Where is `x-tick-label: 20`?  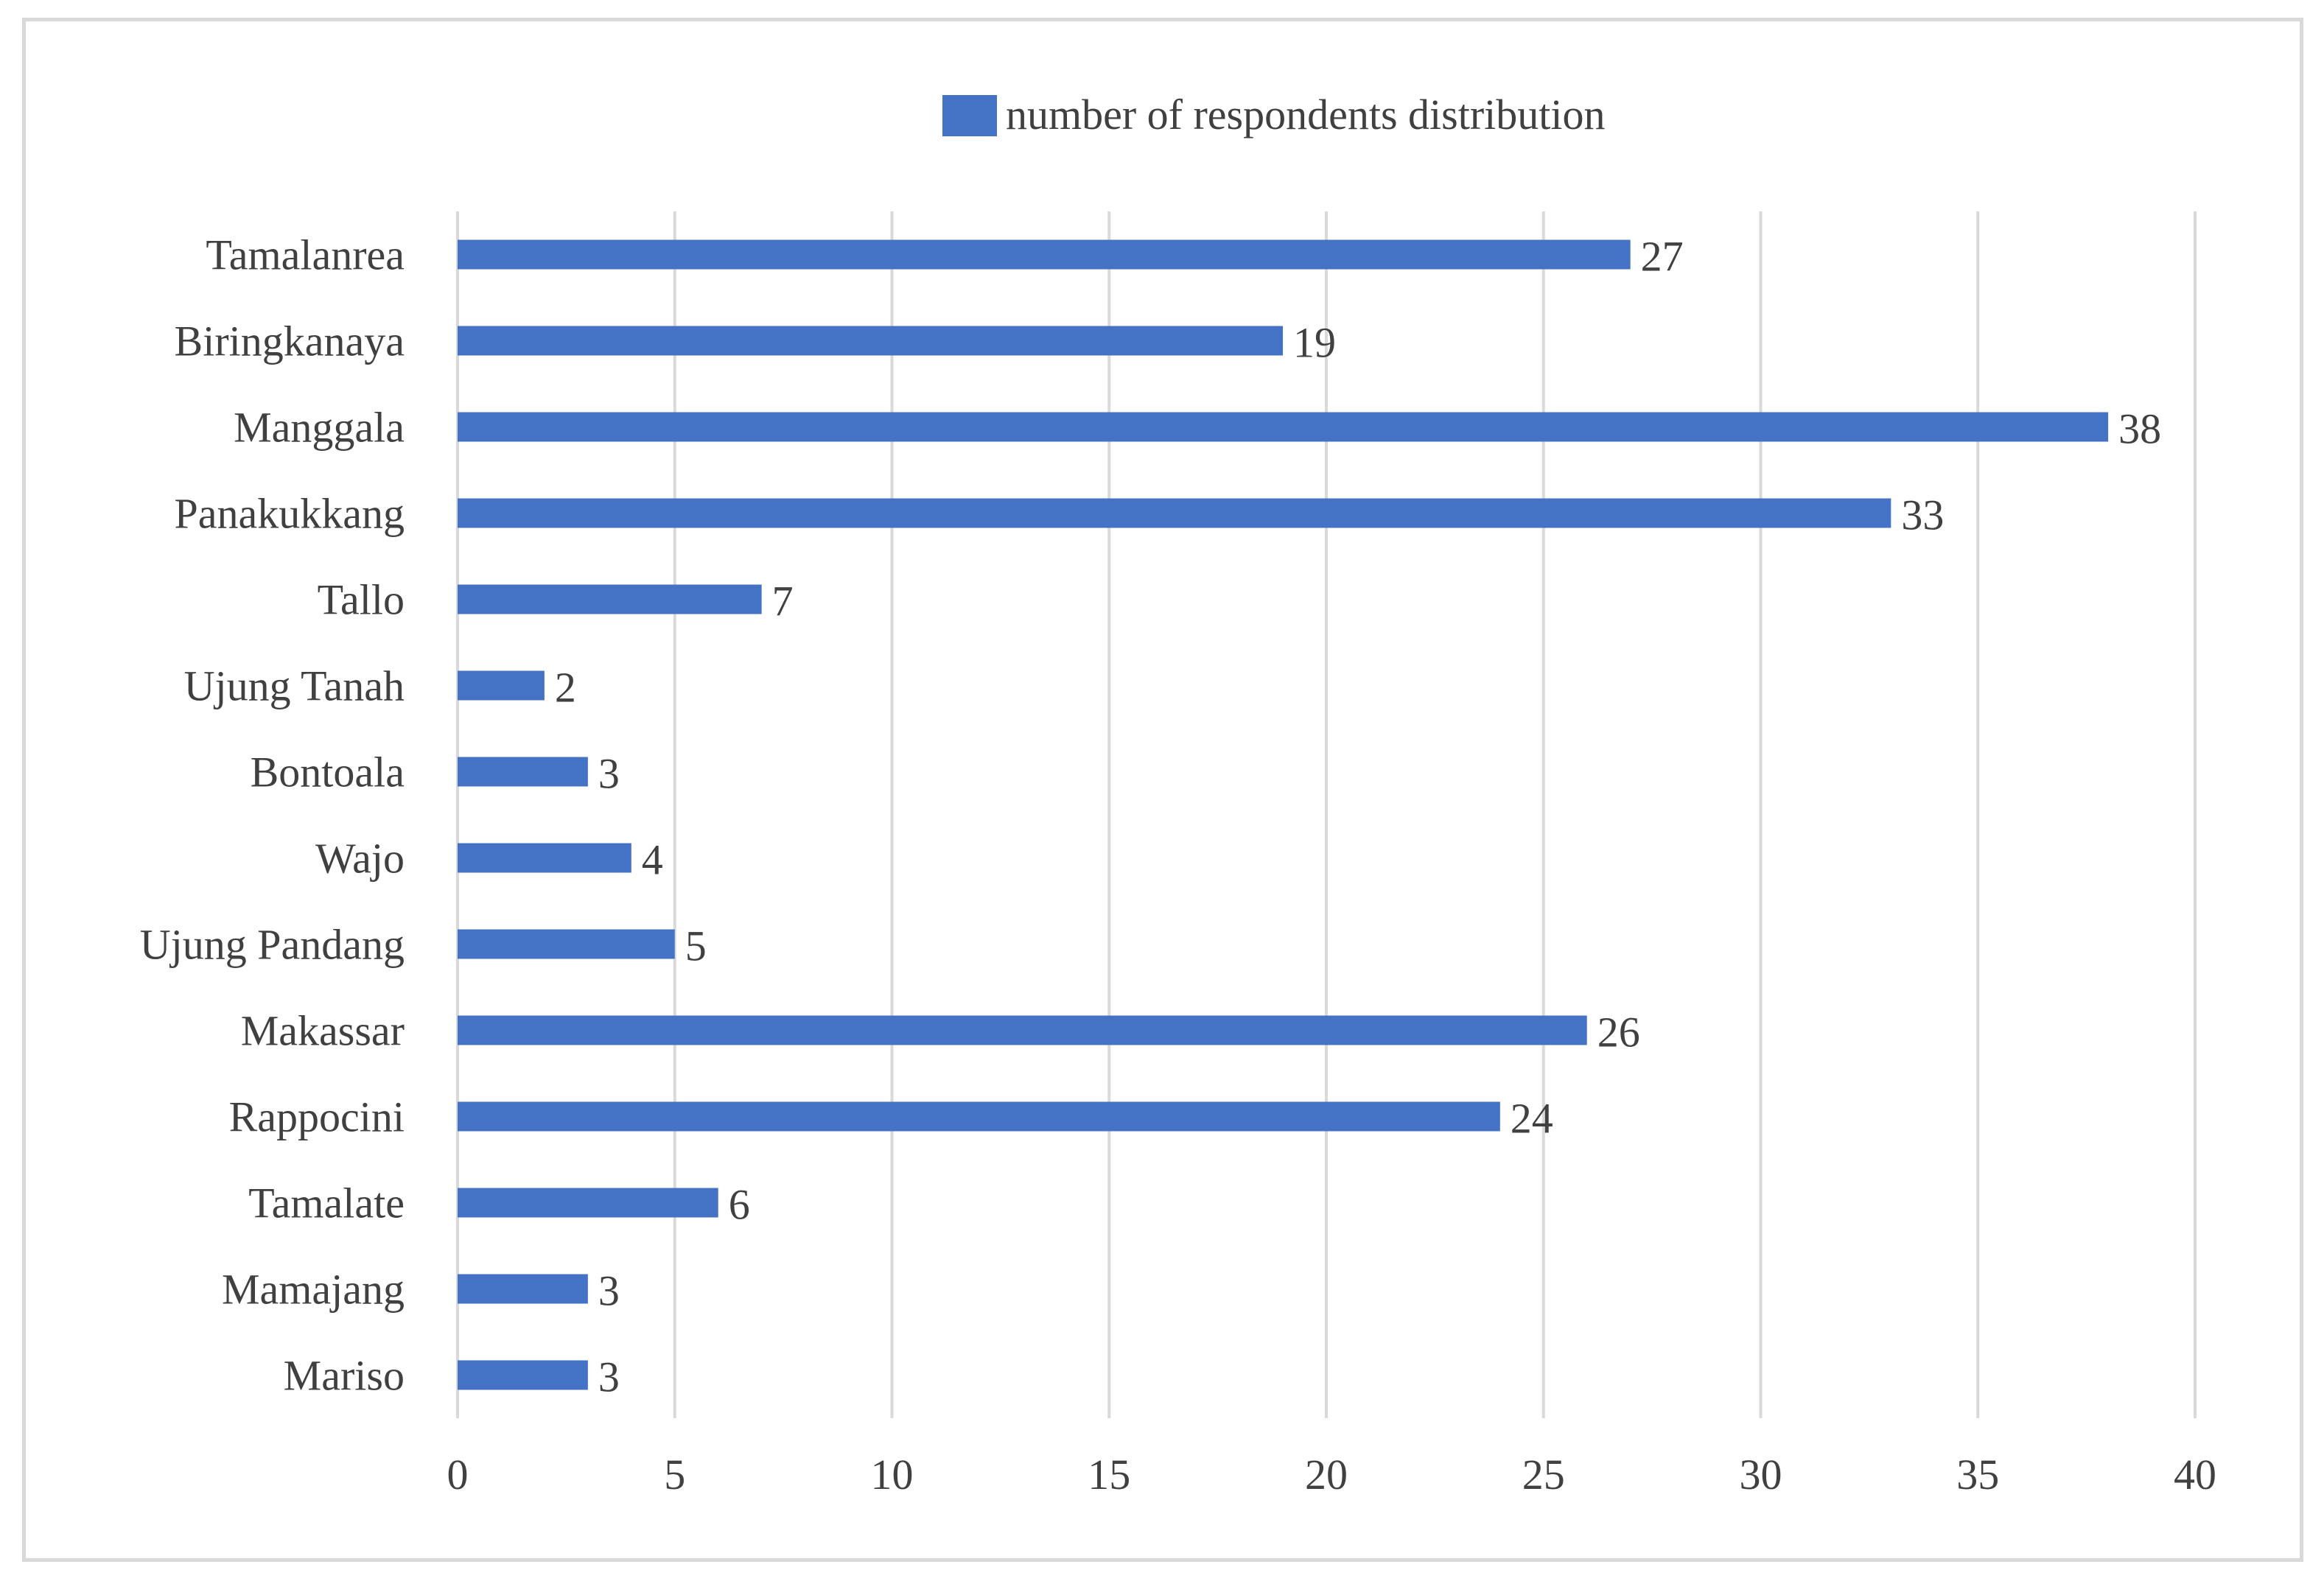 x-tick-label: 20 is located at coordinates (1326, 1474).